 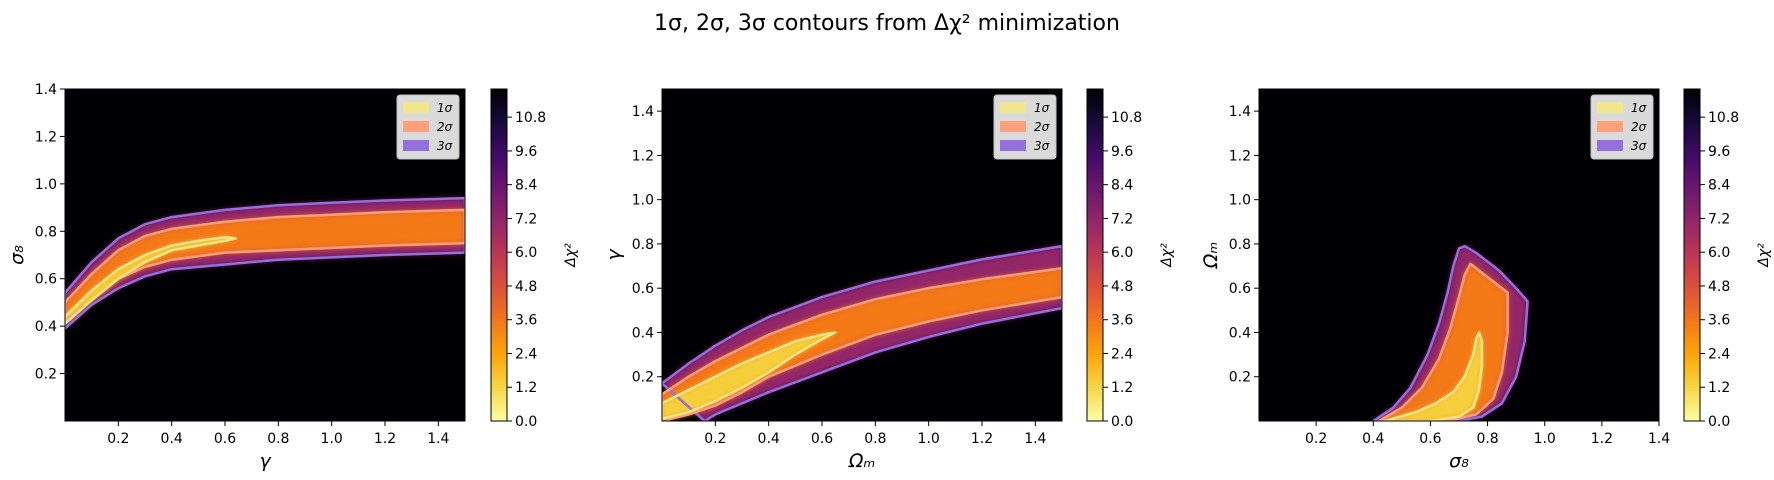 What do you see at coordinates (1122, 422) in the screenshot?
I see `colorbar-tick-label: 0.0` at bounding box center [1122, 422].